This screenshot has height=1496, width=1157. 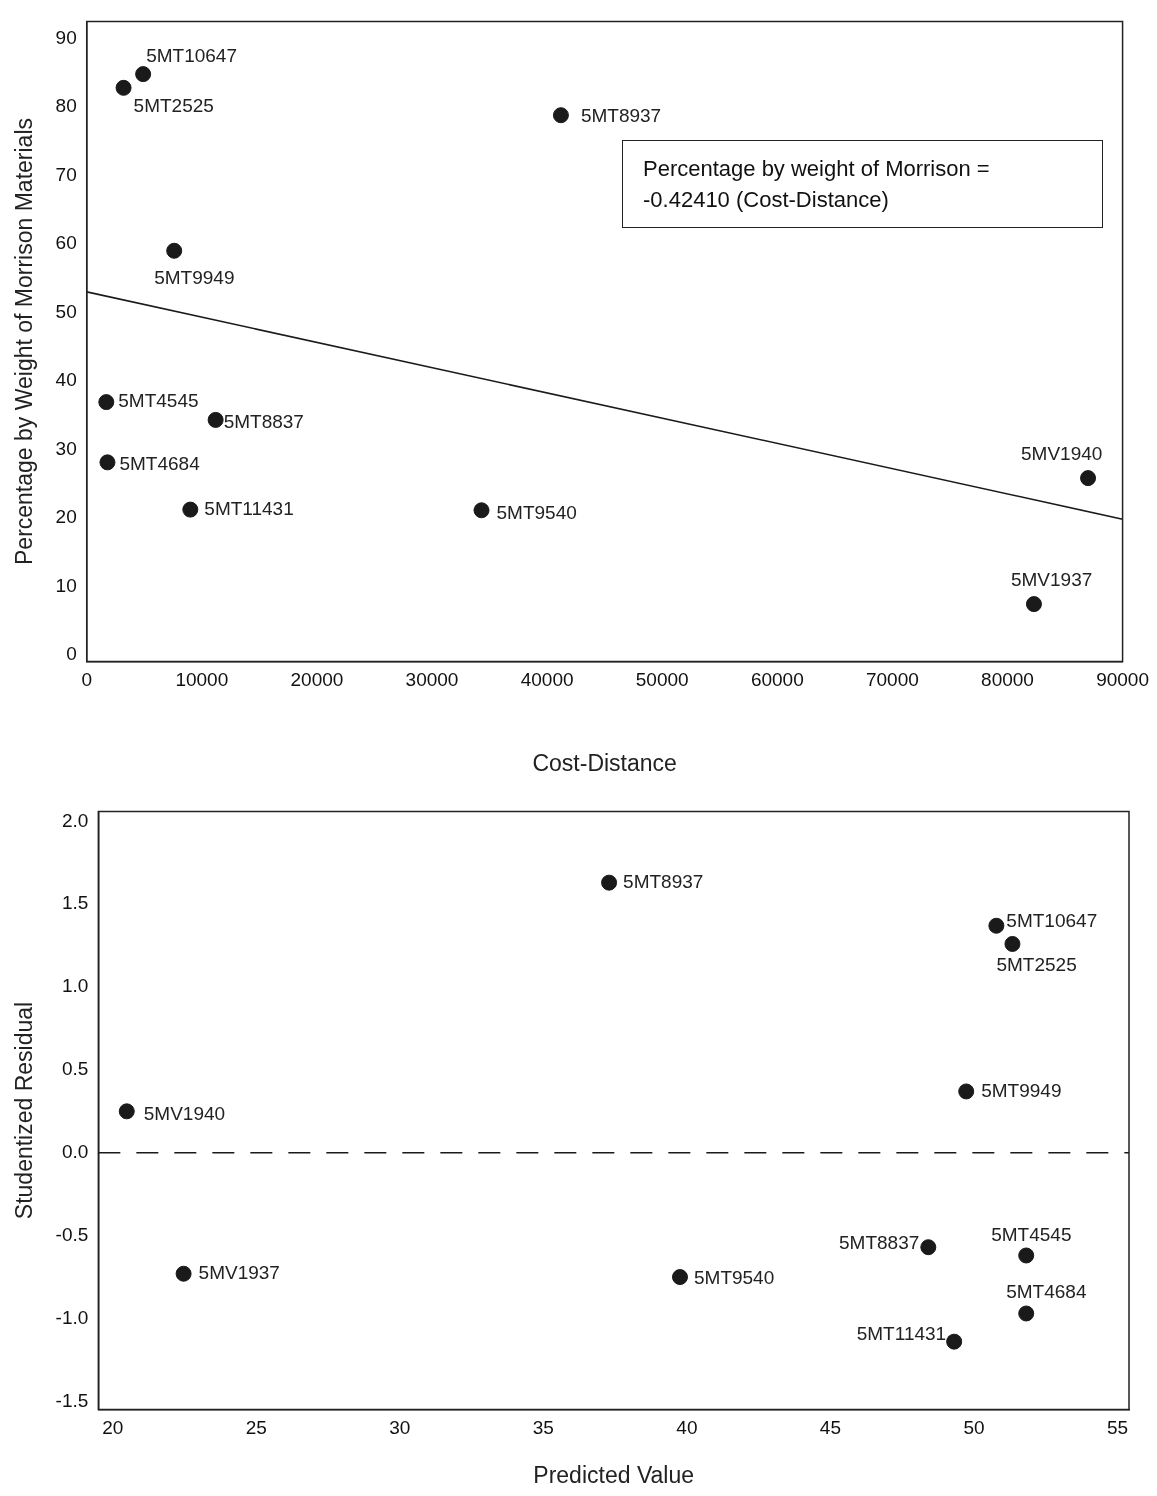 I want to click on x-tick-label: 20, so click(x=113, y=1428).